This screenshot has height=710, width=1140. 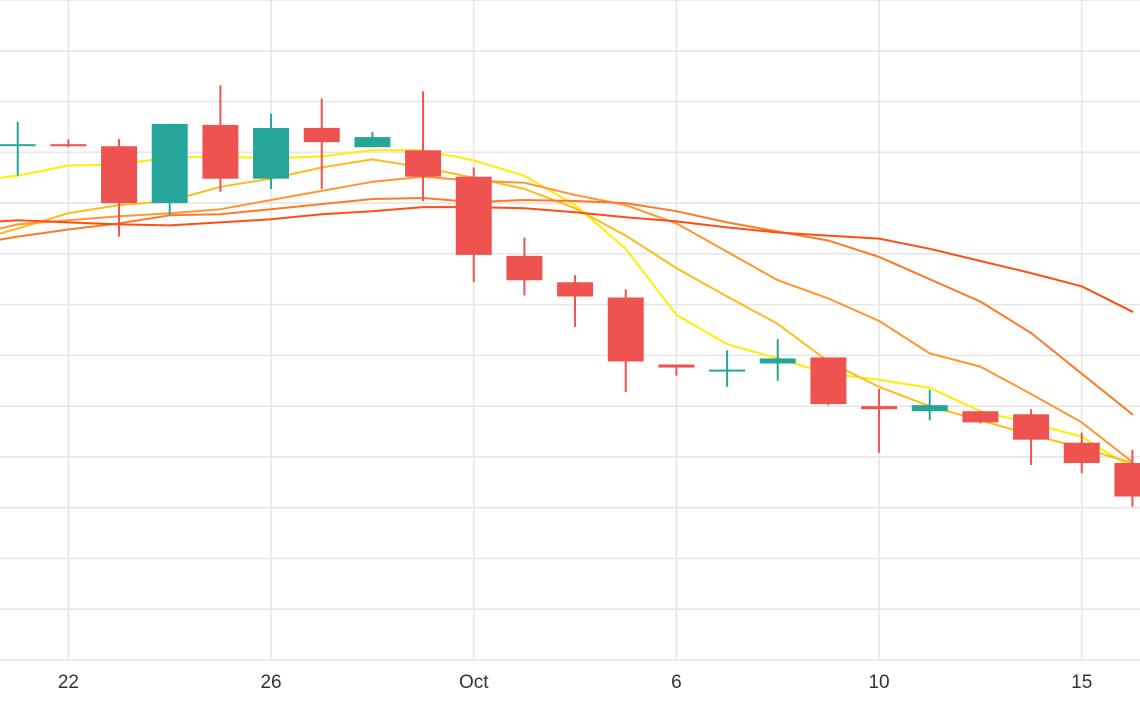 I want to click on x-tick-label: 15, so click(x=1081, y=682).